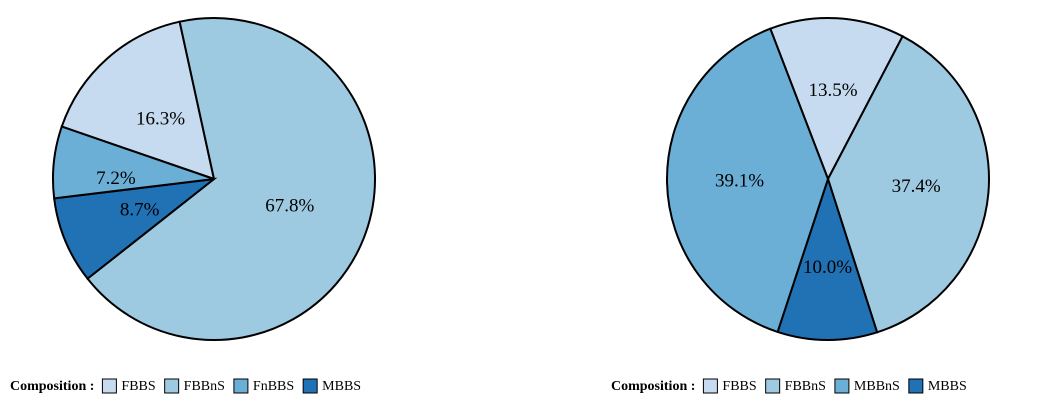 The image size is (1044, 401). Describe the element at coordinates (739, 181) in the screenshot. I see `slice-label-mbbns: 39.1%` at that location.